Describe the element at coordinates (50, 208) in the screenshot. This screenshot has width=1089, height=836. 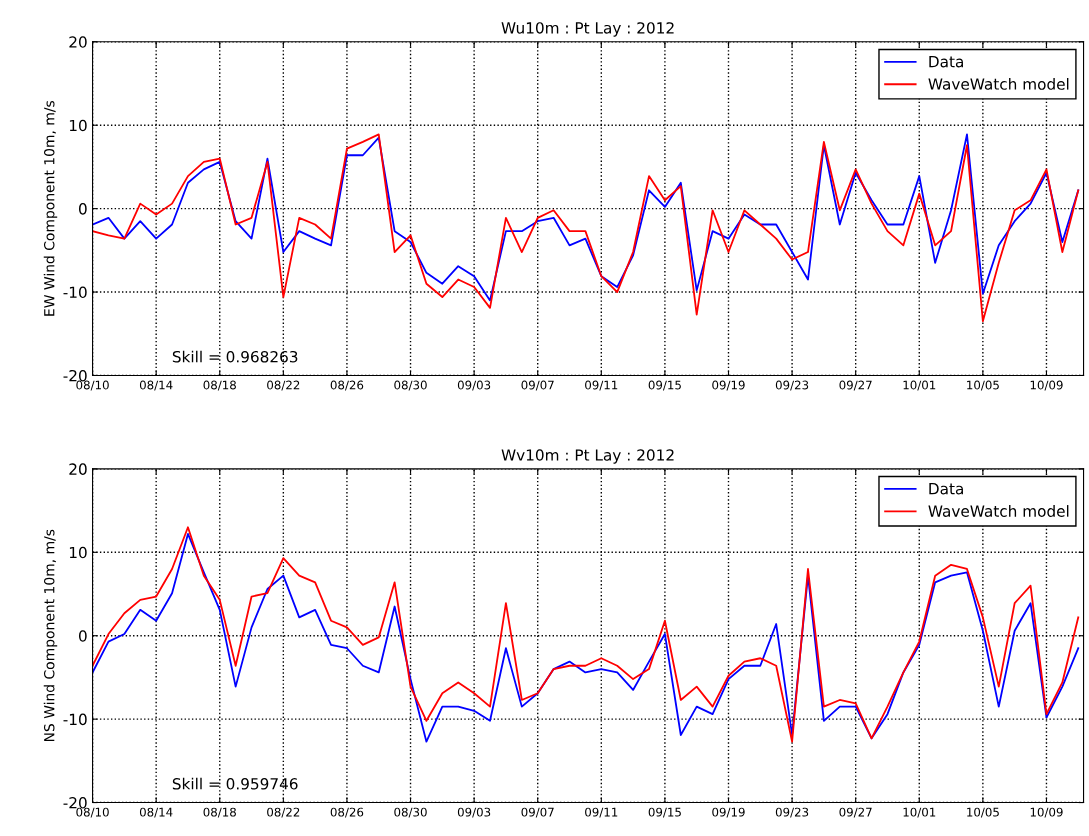
I see `y-axis-title: EW Wind Component 10m, m/s` at that location.